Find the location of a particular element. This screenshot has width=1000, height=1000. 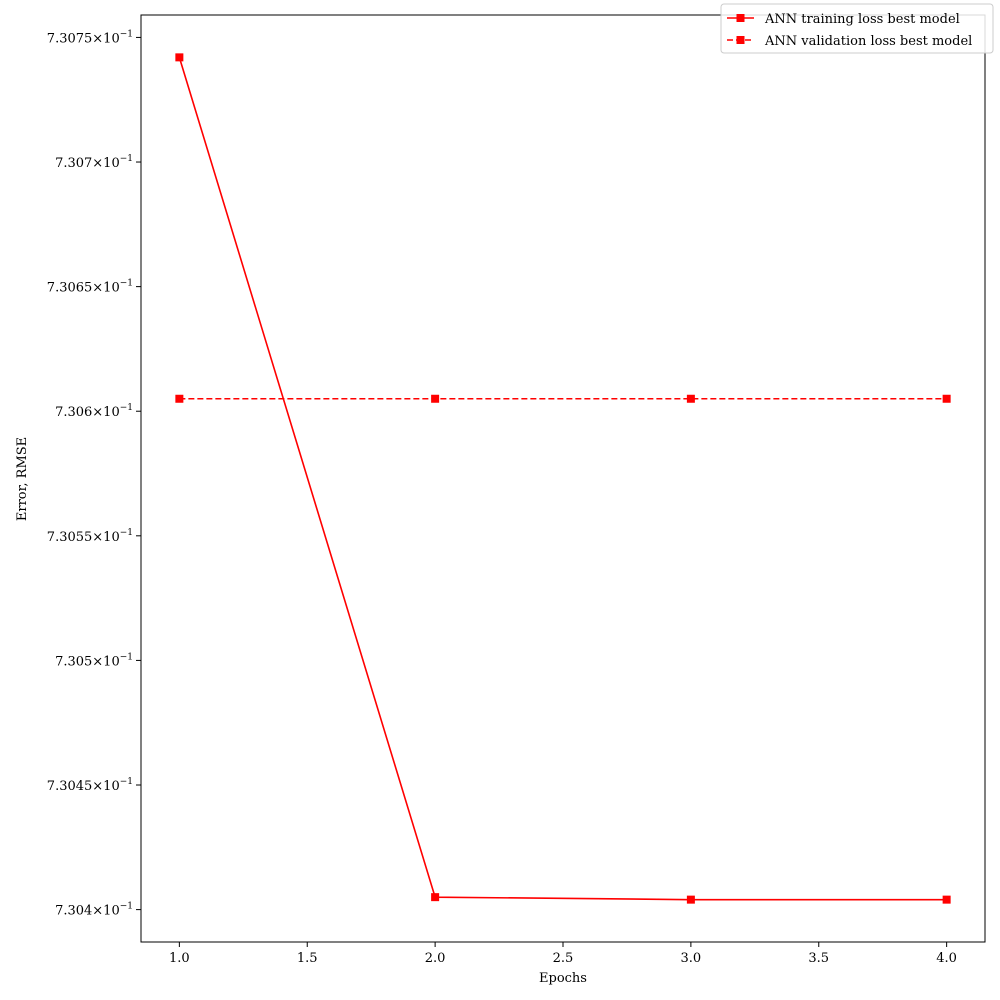

legend-entry-validation: ANN validation loss best model is located at coordinates (849, 41).